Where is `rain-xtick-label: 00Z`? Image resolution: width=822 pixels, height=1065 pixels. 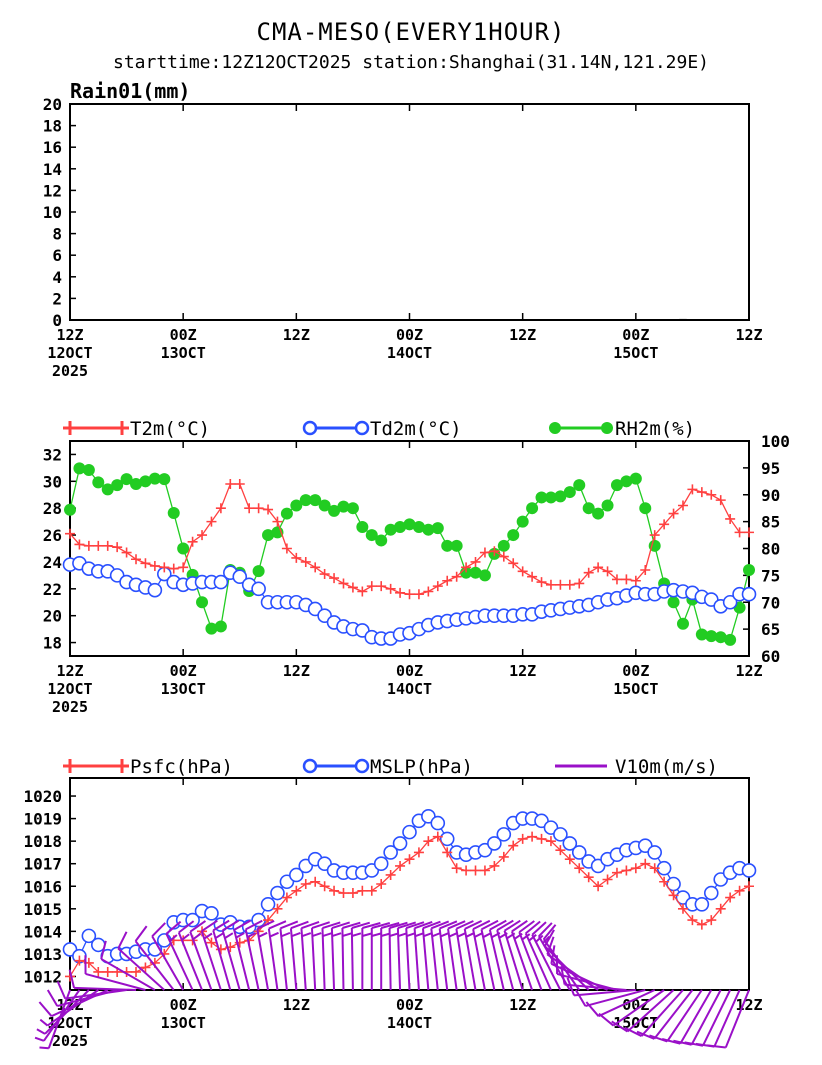
rain-xtick-label: 00Z is located at coordinates (183, 335).